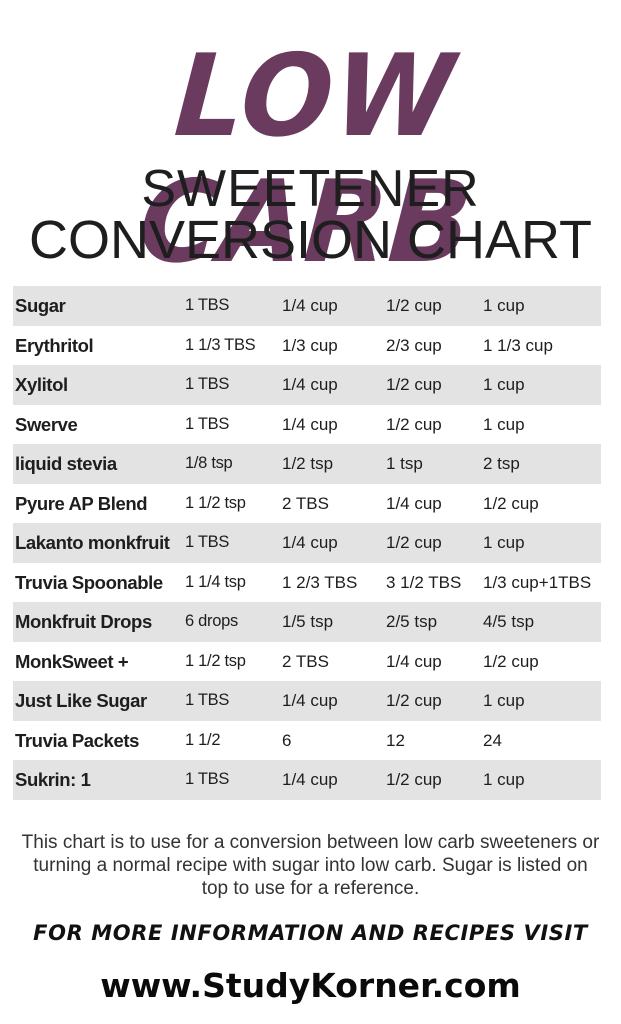  I want to click on amount-col2: 1/2 tsp, so click(308, 463).